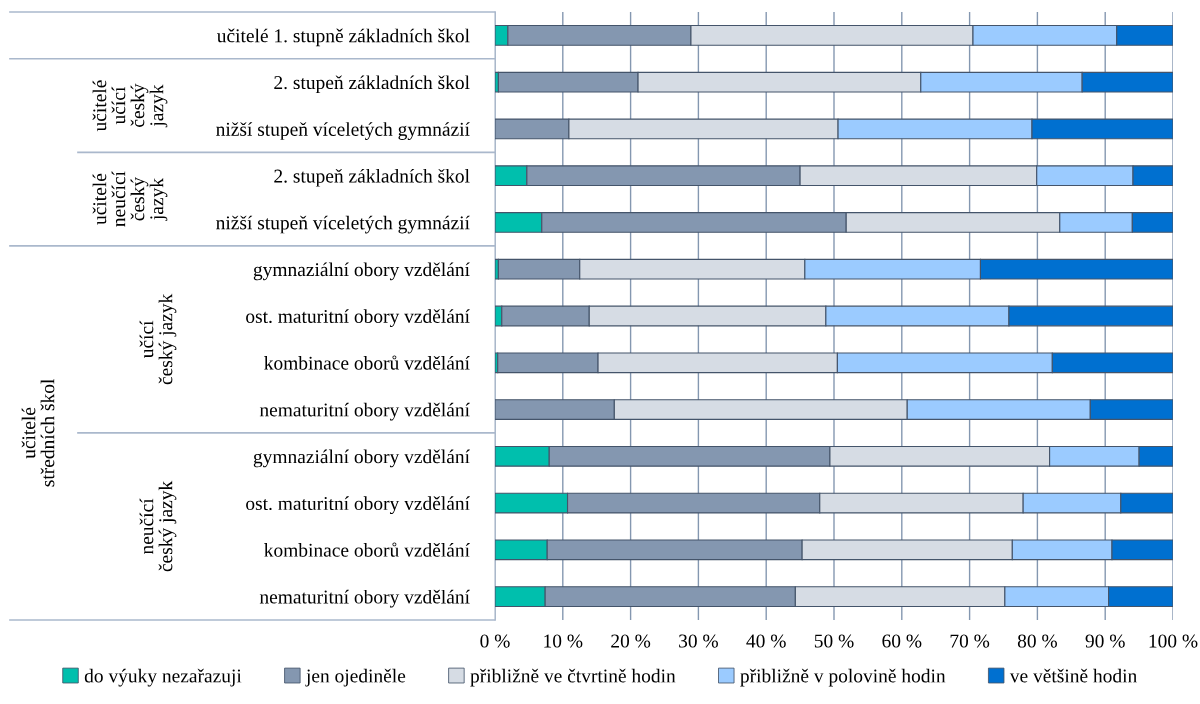  What do you see at coordinates (1173, 641) in the screenshot?
I see `x-tick-label: 100 %` at bounding box center [1173, 641].